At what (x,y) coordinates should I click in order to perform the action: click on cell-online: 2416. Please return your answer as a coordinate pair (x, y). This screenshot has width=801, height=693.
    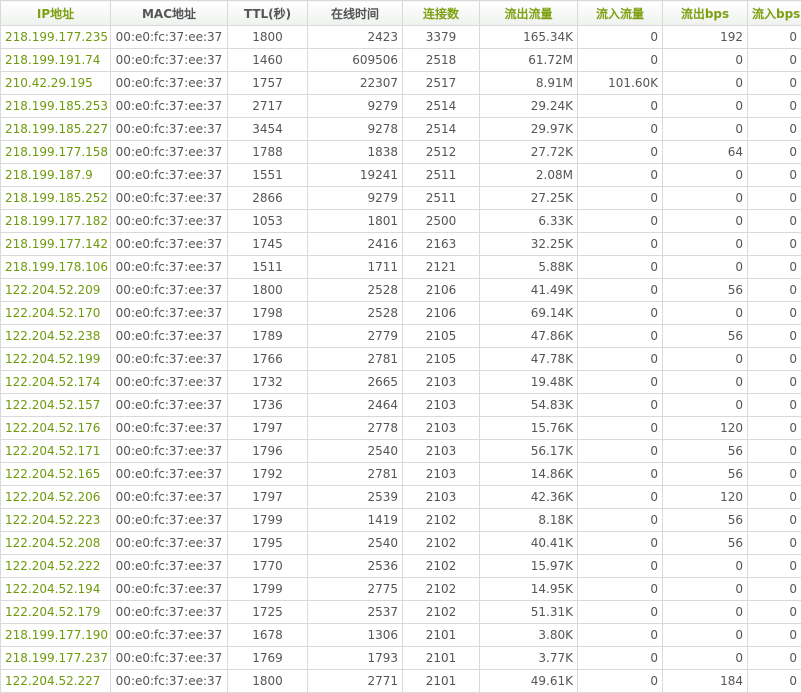
    Looking at the image, I should click on (355, 244).